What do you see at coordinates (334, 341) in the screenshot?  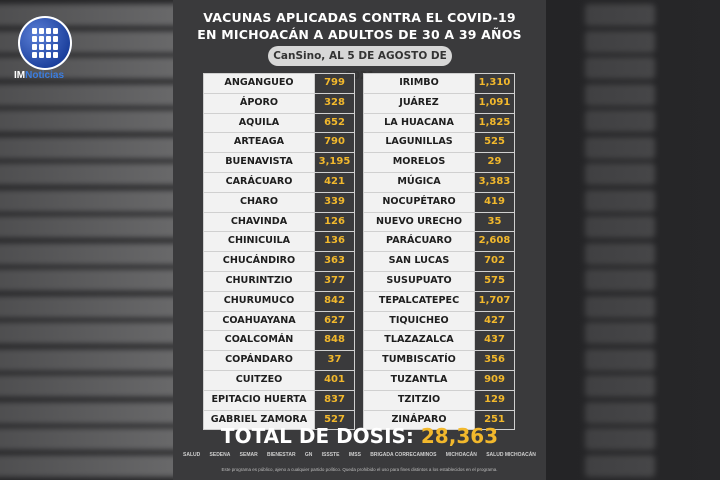 I see `dose-count: 848` at bounding box center [334, 341].